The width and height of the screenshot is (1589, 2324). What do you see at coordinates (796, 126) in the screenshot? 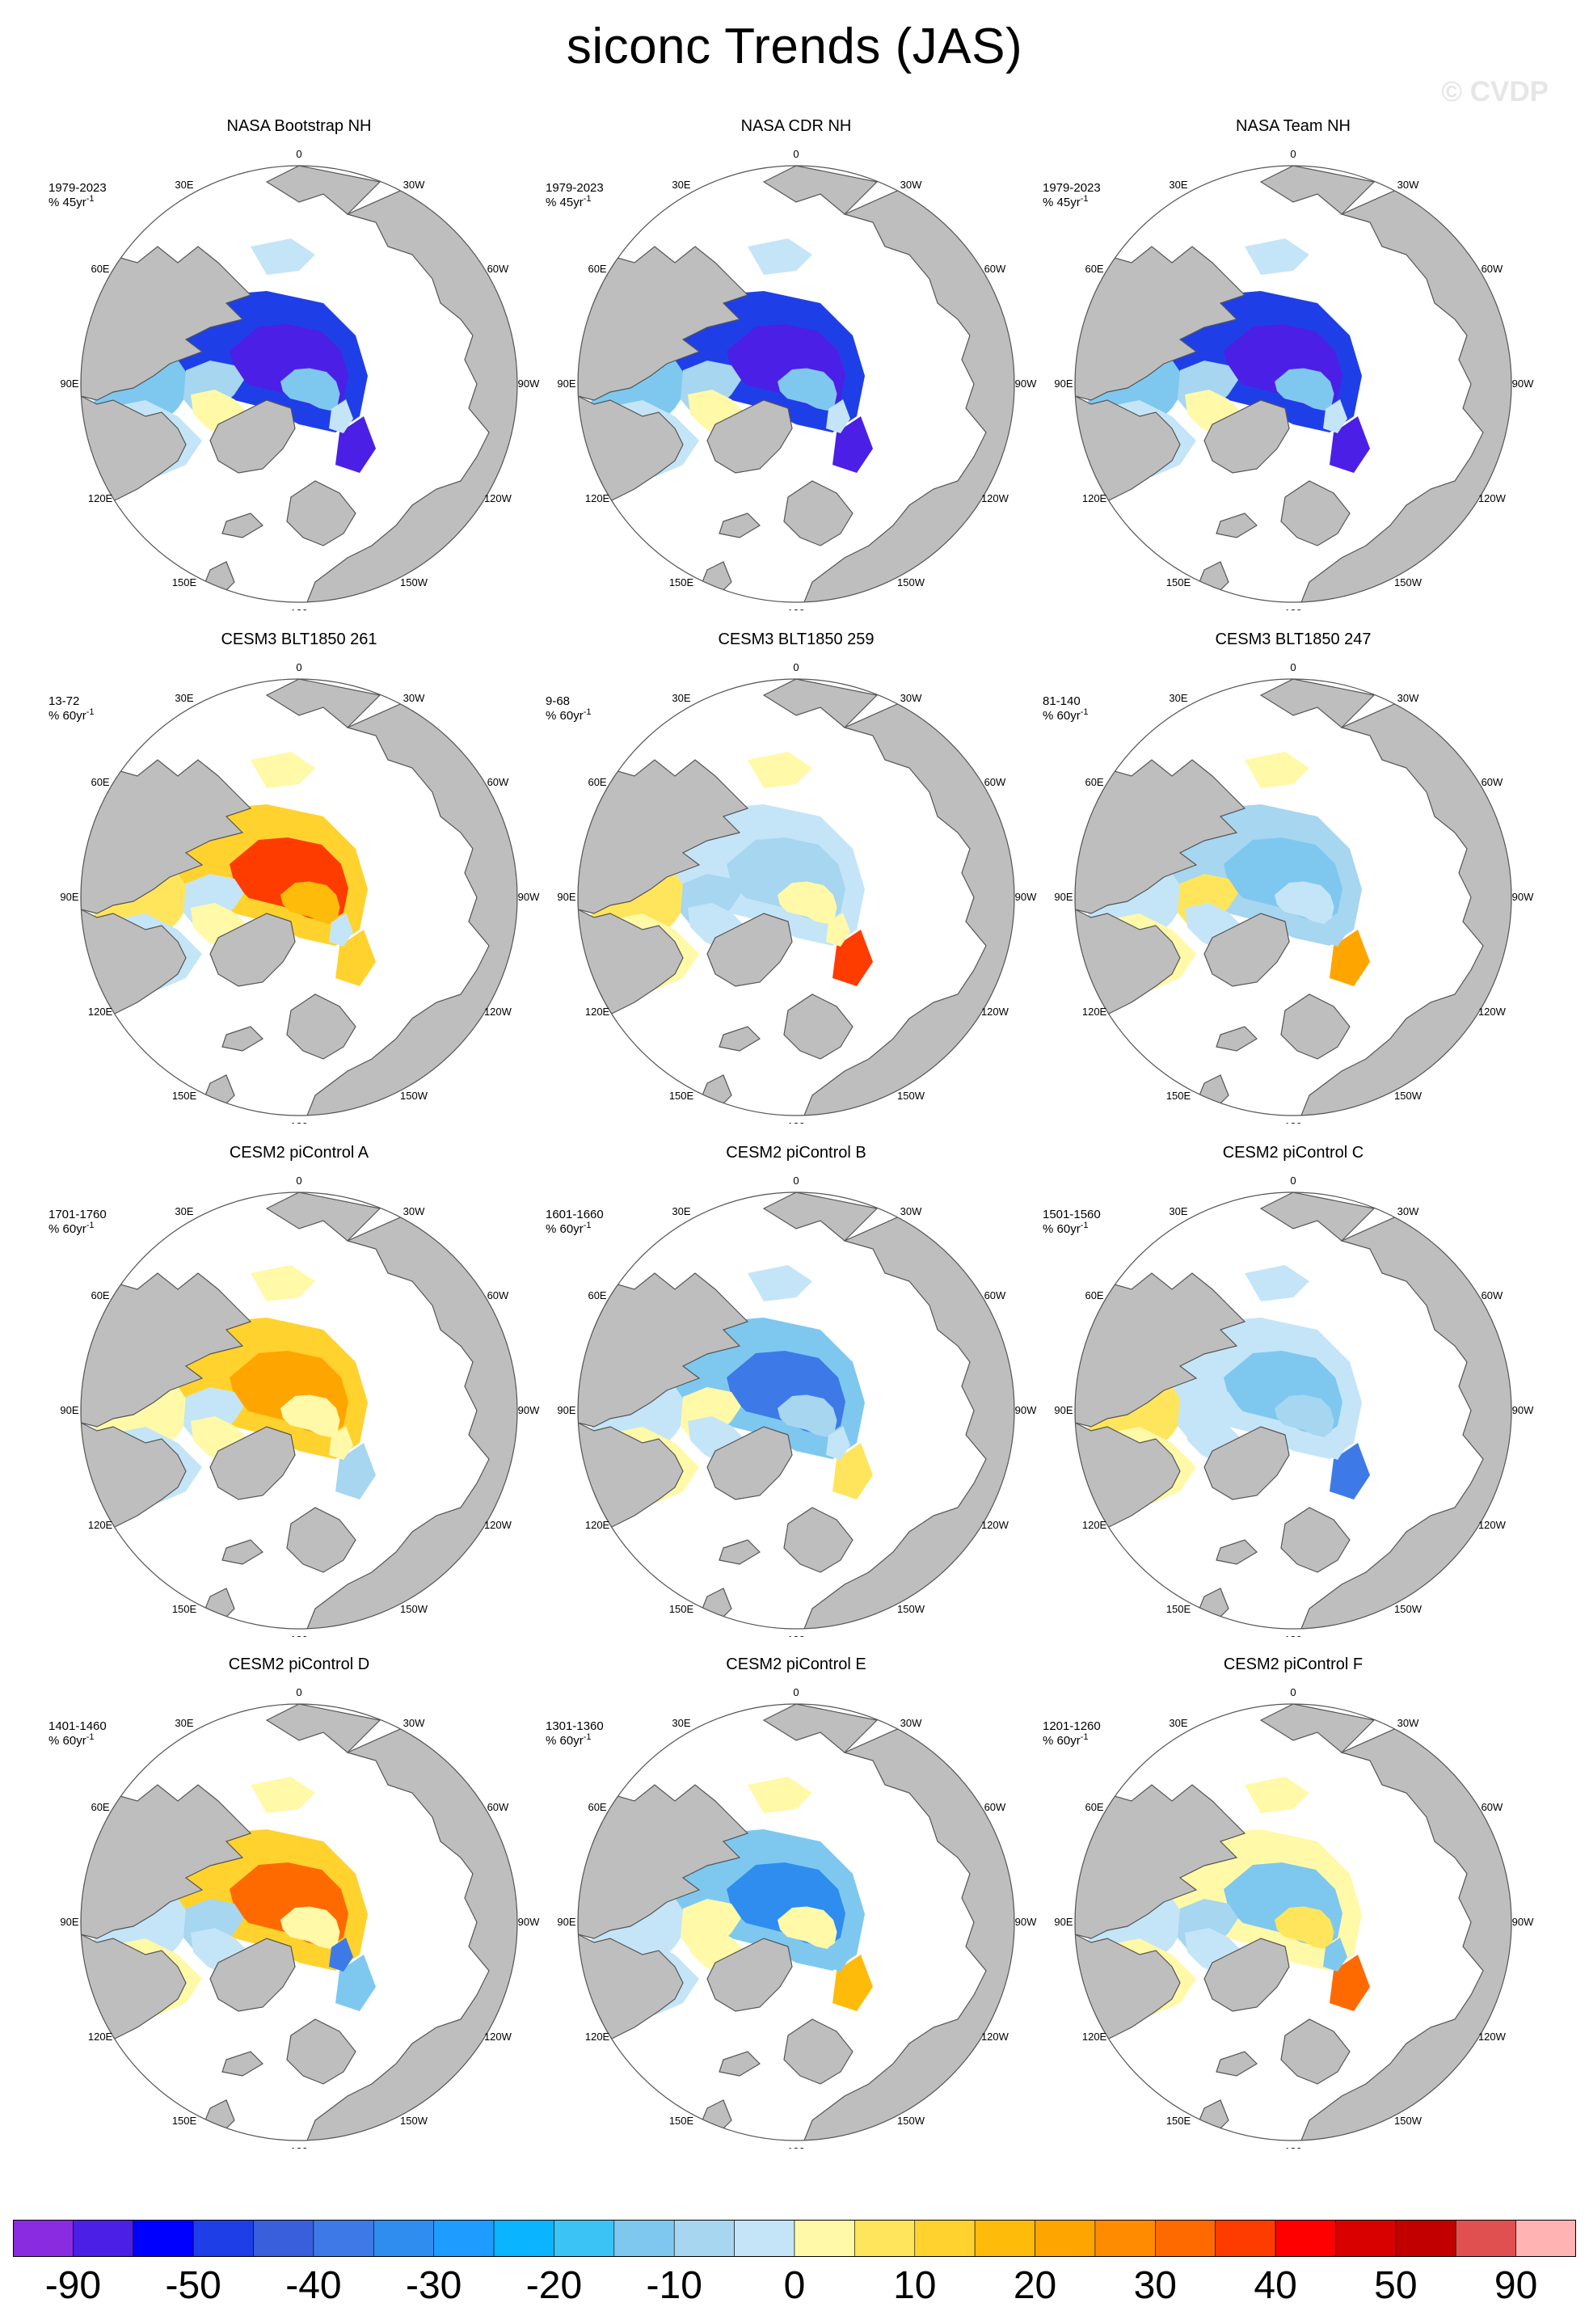
I see `panel-title: NASA CDR NH` at bounding box center [796, 126].